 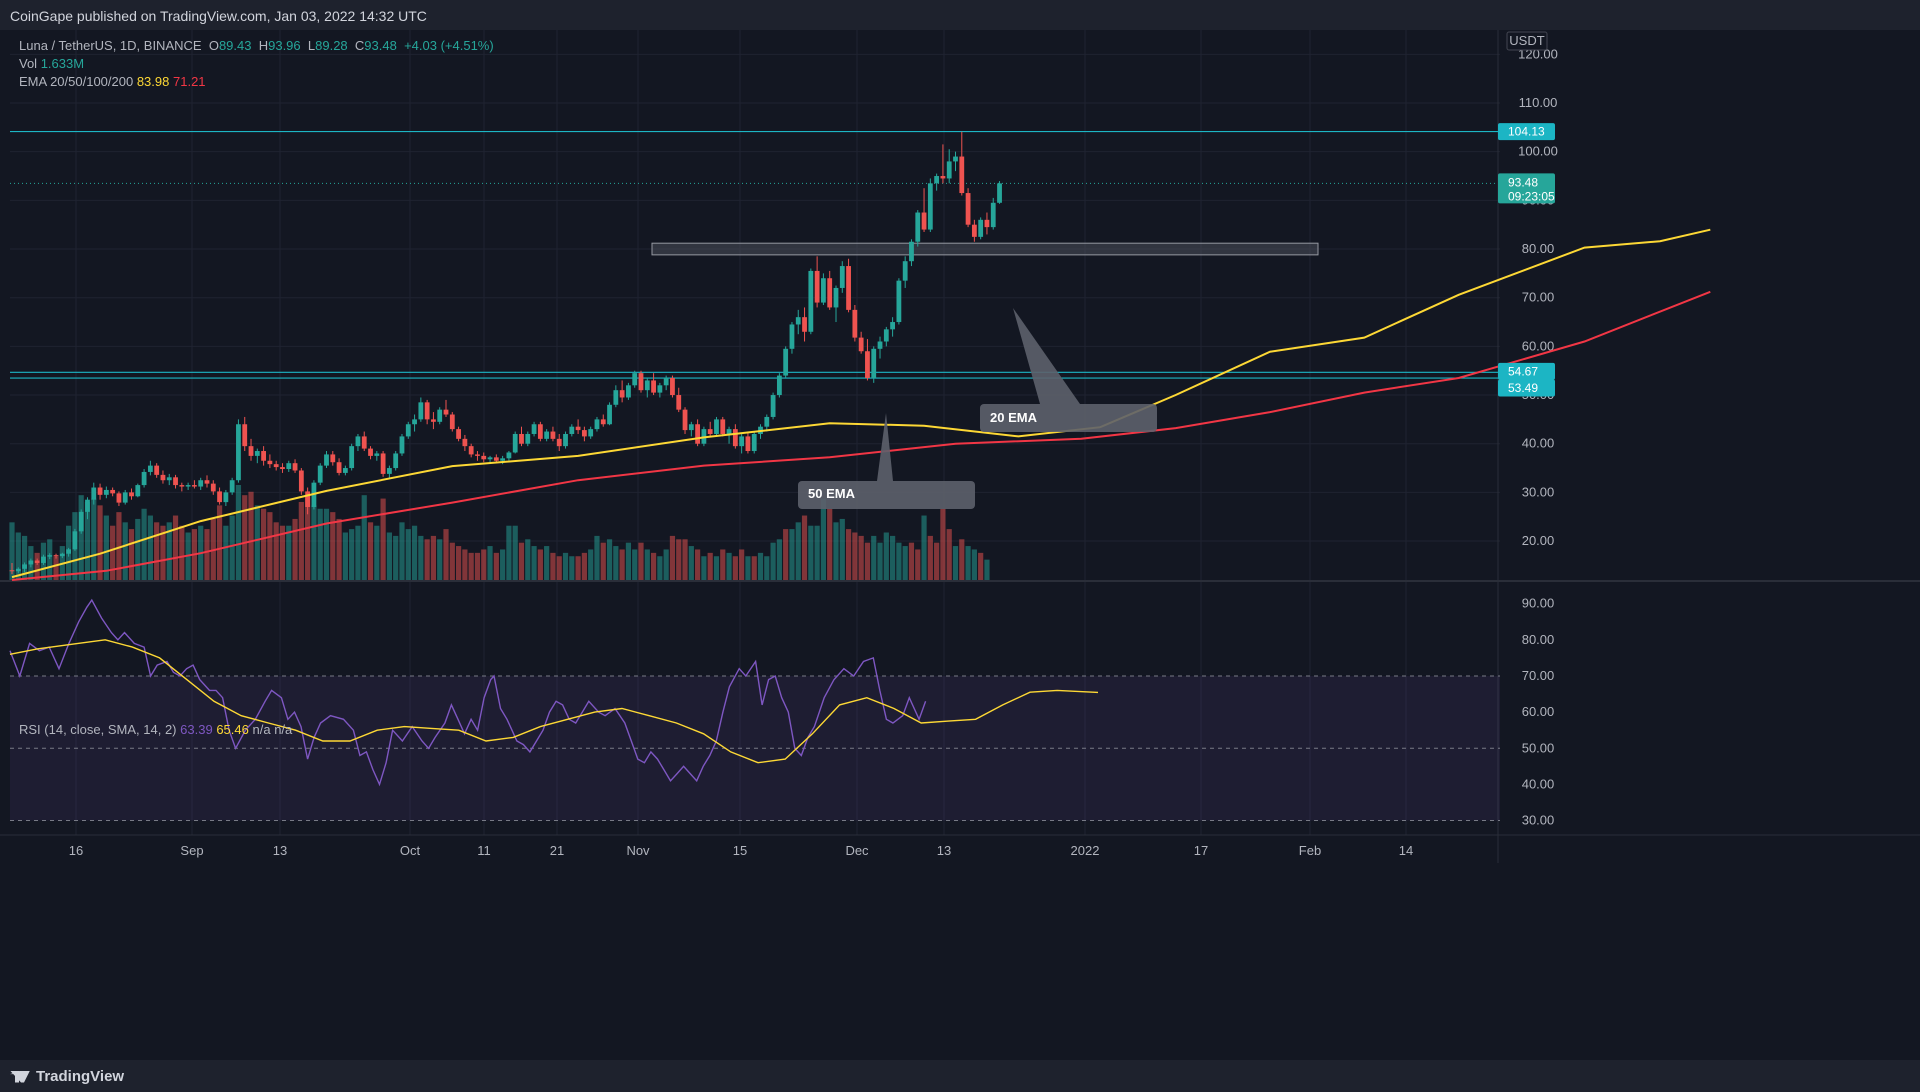 What do you see at coordinates (1538, 783) in the screenshot?
I see `rsi-tick-label: 40.00` at bounding box center [1538, 783].